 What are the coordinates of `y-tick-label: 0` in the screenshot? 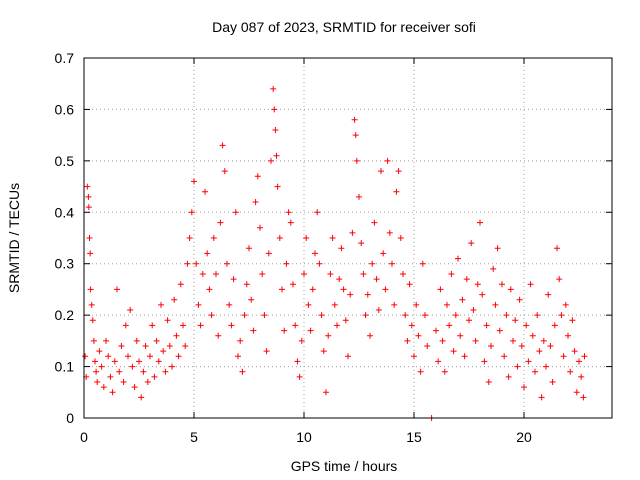 It's located at (70, 418).